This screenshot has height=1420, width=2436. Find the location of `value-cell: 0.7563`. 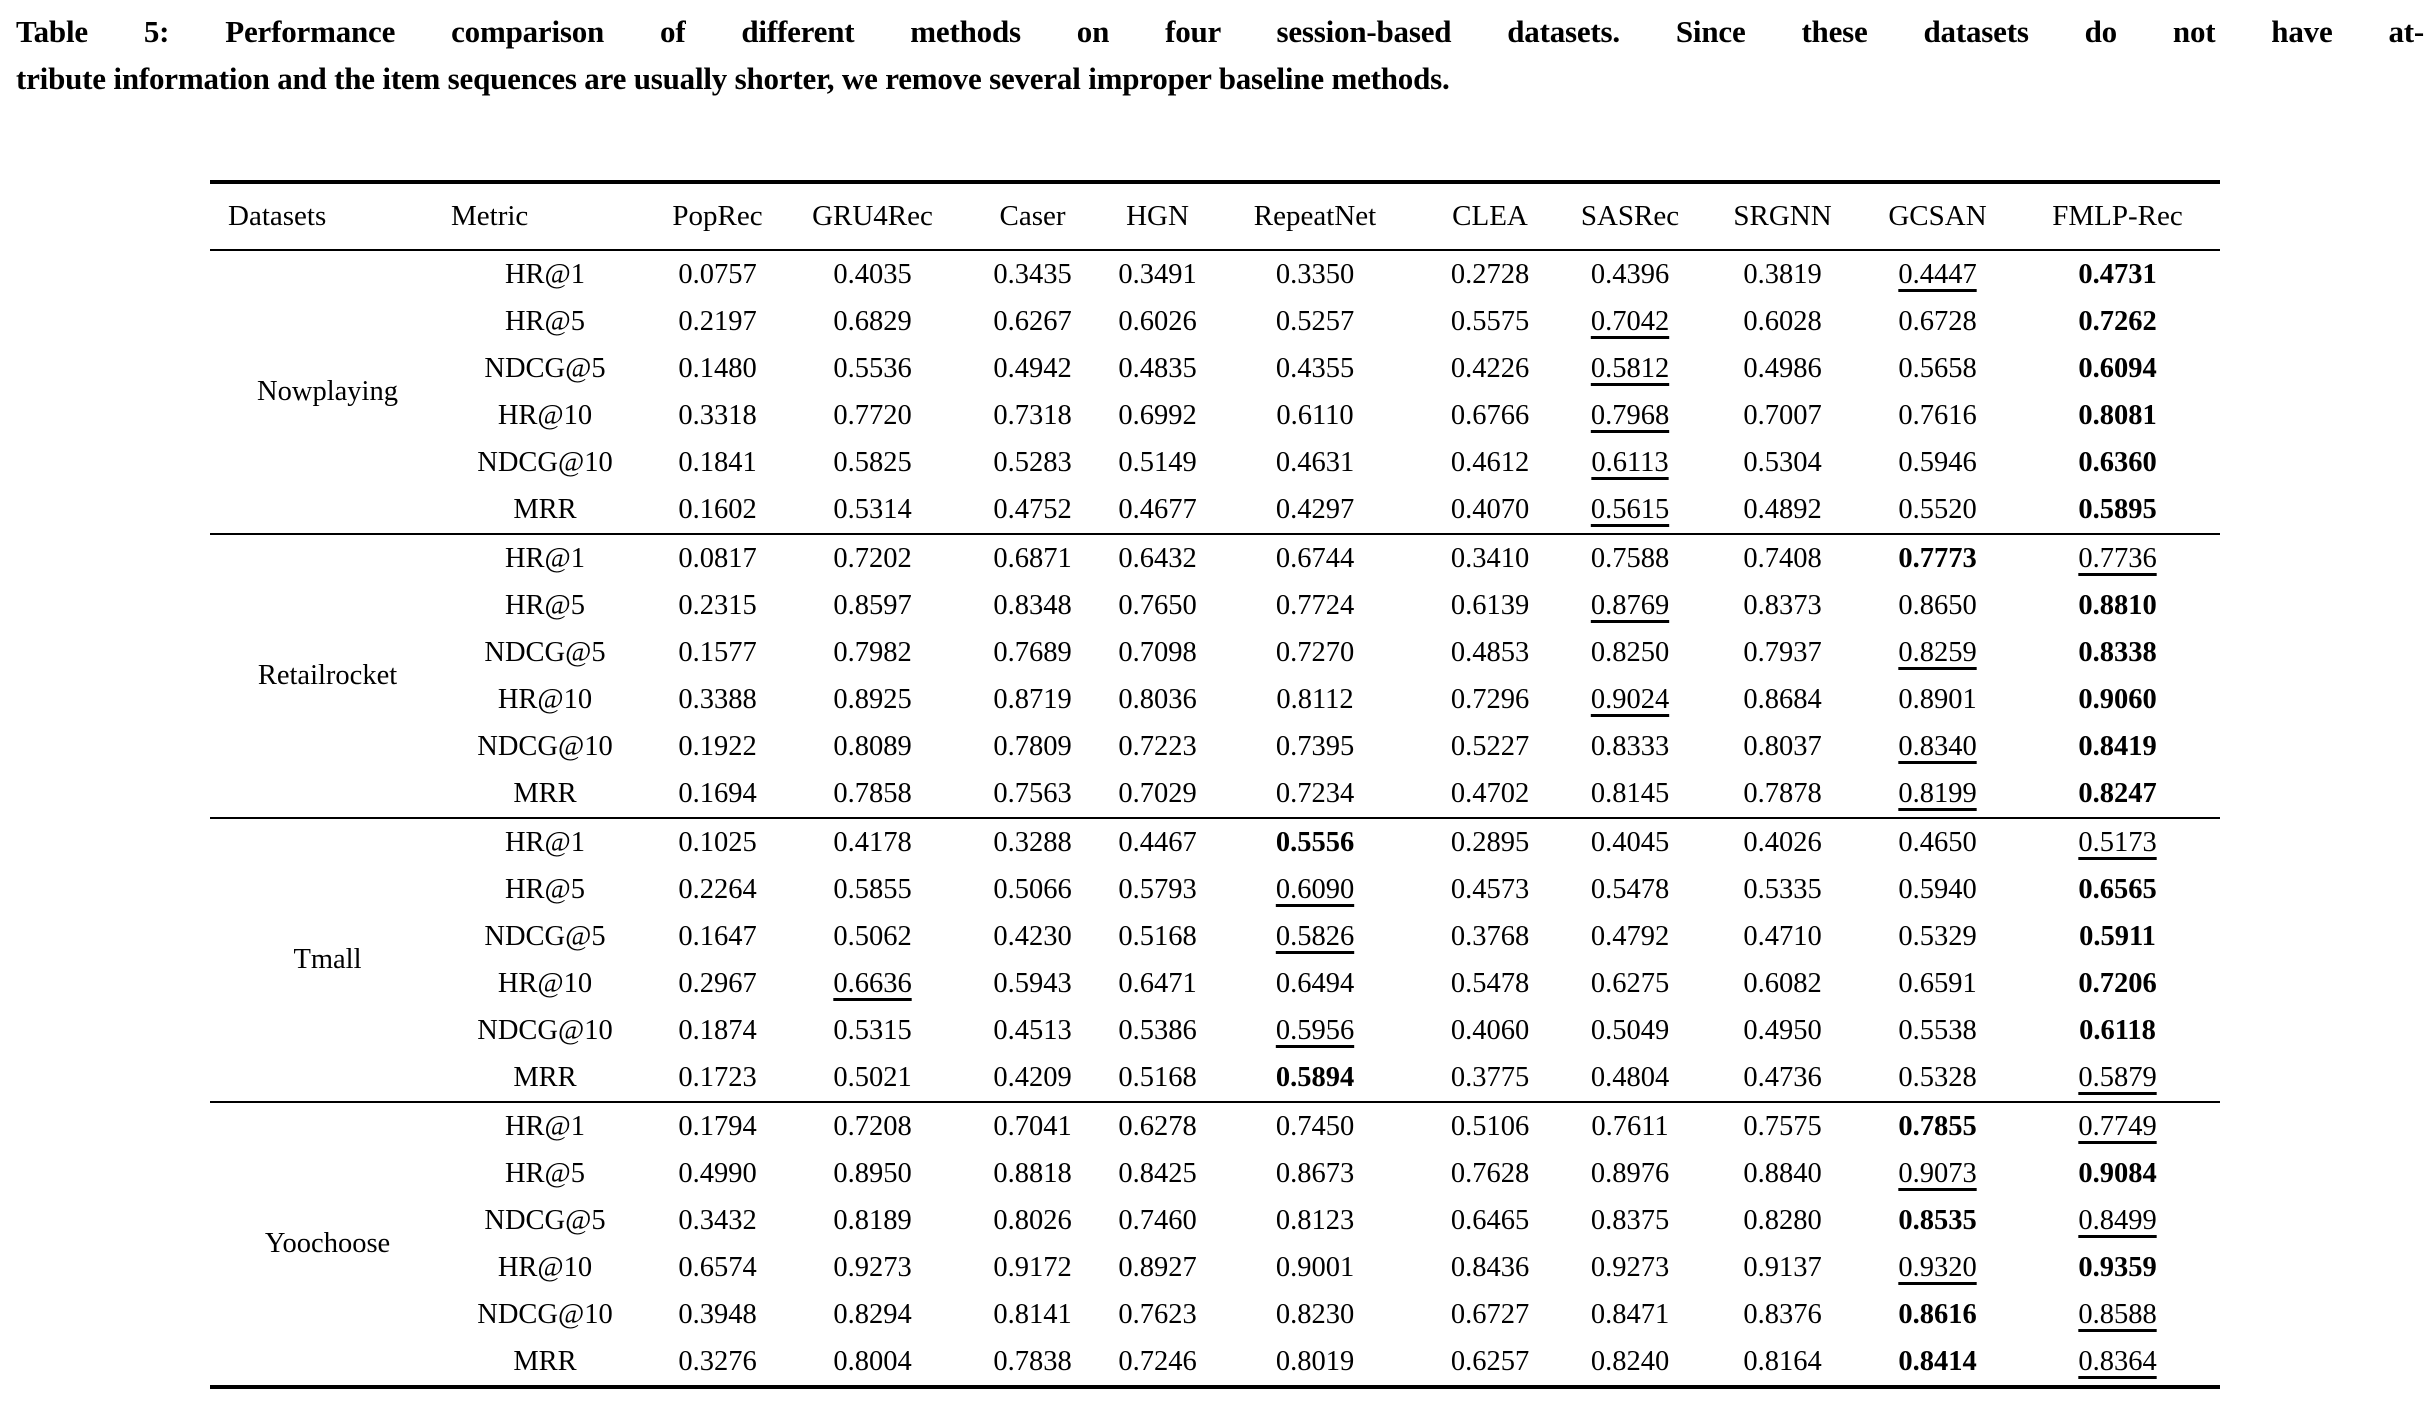

value-cell: 0.7563 is located at coordinates (1032, 793).